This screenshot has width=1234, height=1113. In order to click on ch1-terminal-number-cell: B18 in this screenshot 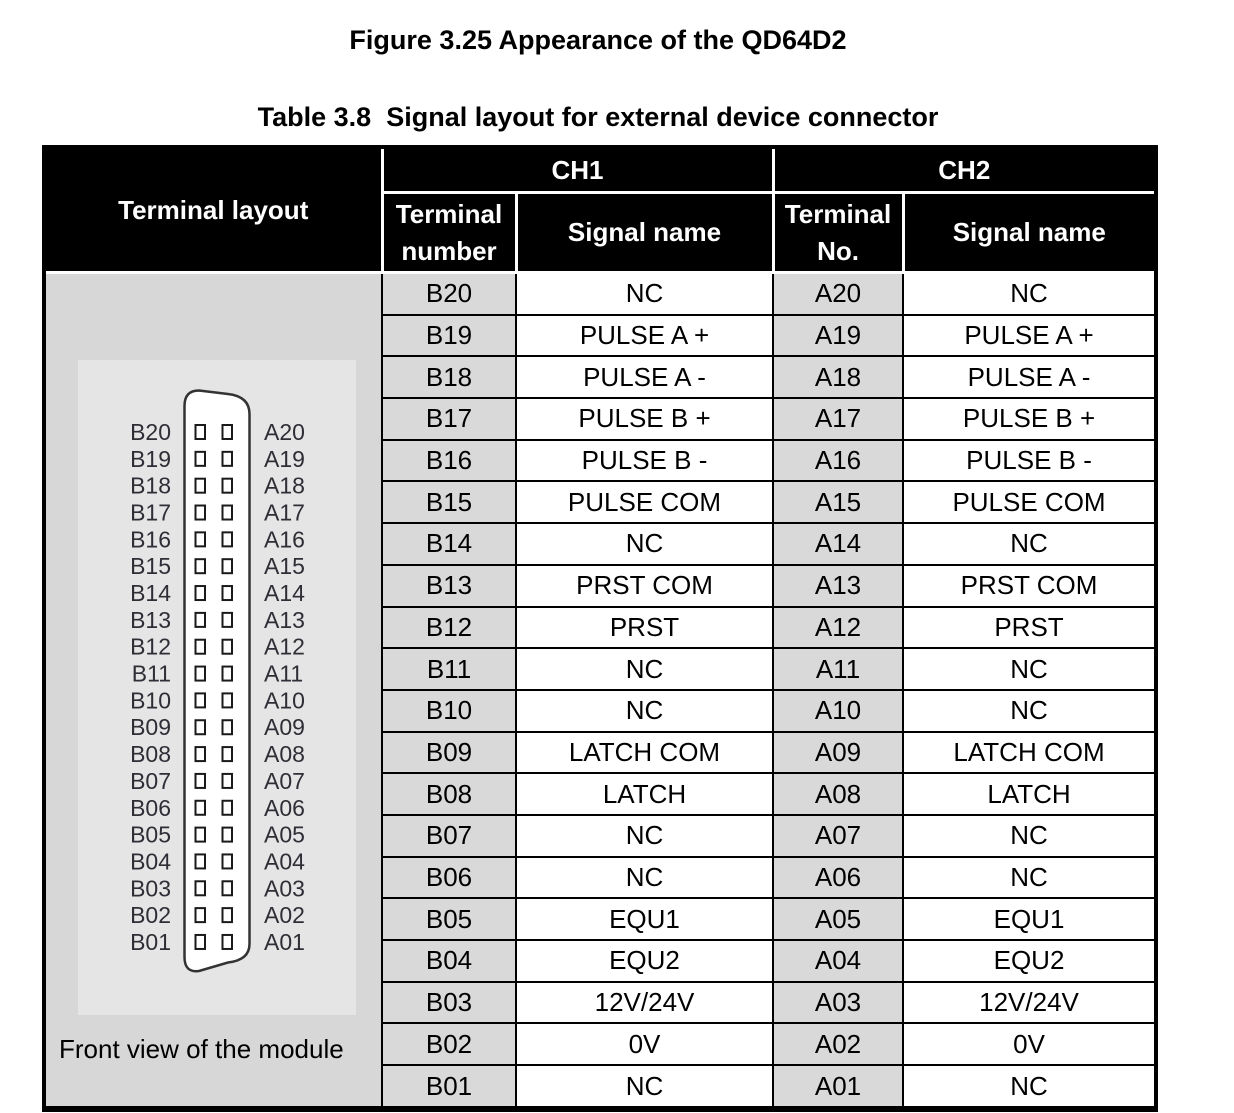, I will do `click(449, 377)`.